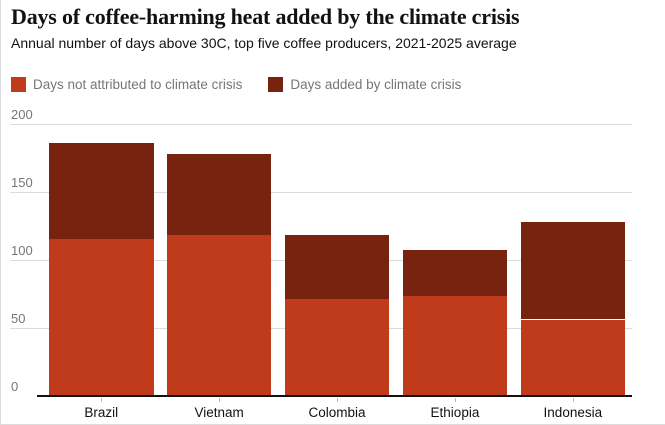 The image size is (665, 425). Describe the element at coordinates (573, 270) in the screenshot. I see `bar-indonesia-added` at that location.